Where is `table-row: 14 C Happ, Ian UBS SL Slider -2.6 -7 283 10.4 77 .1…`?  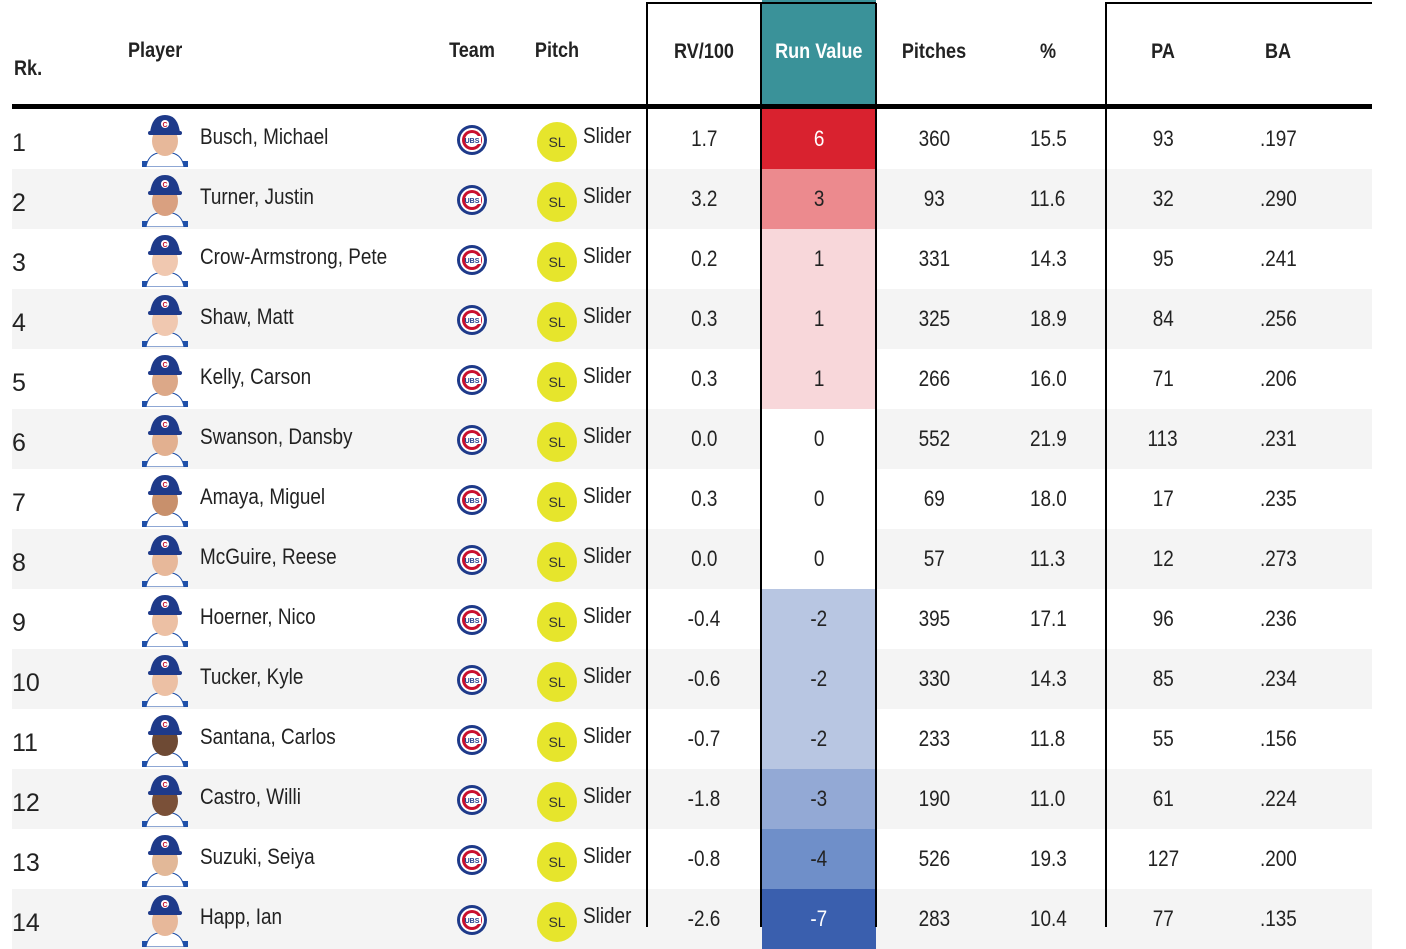 table-row: 14 C Happ, Ian UBS SL Slider -2.6 -7 283 10.4 77 .1… is located at coordinates (692, 919).